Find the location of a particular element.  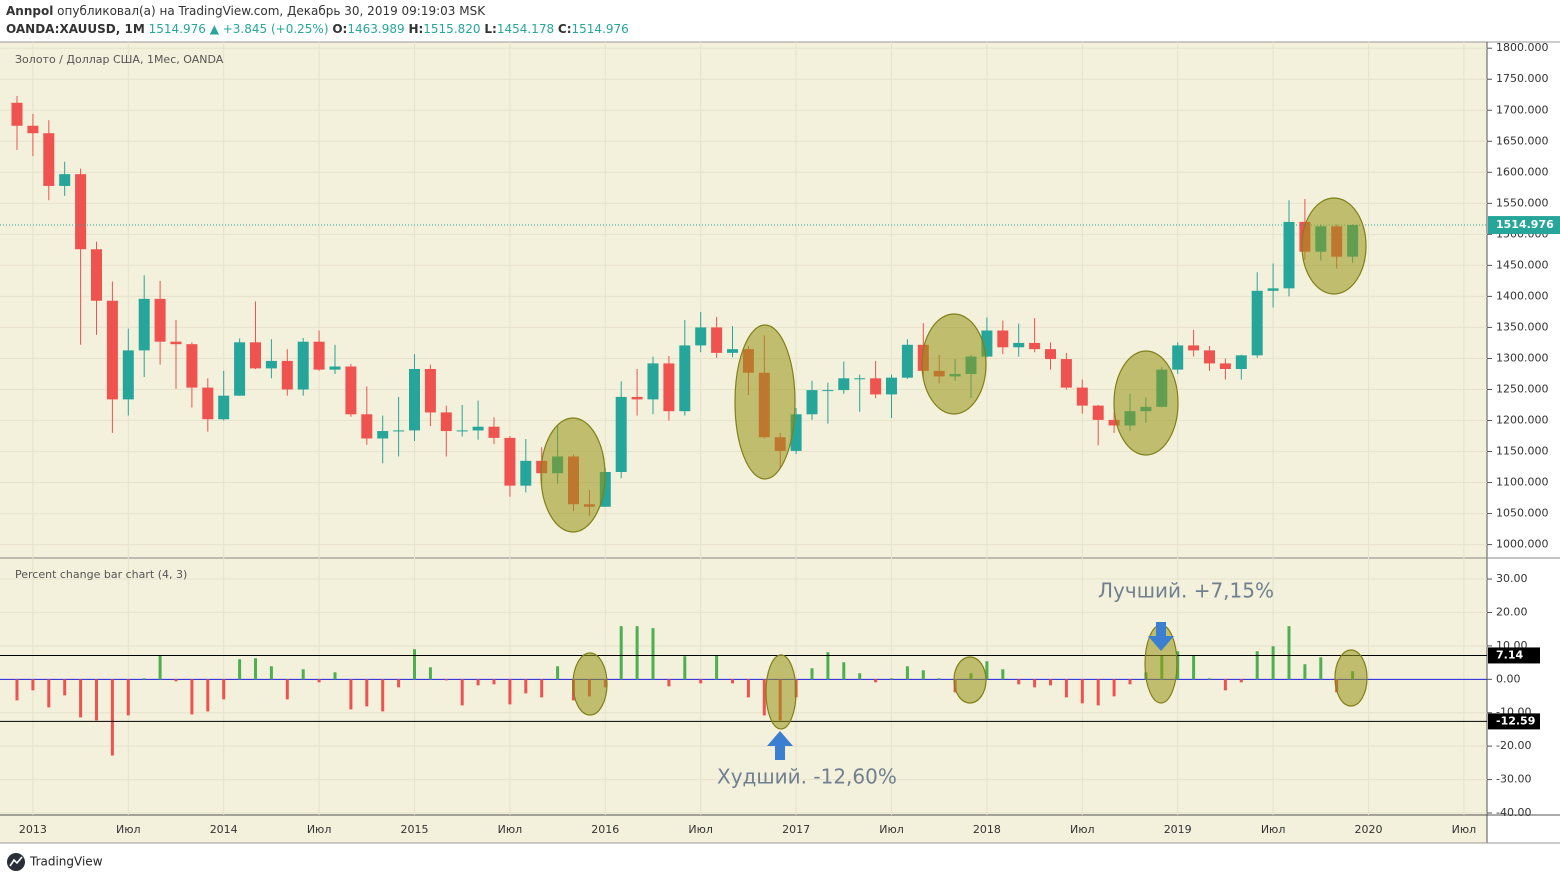

x-tick-label: 2015 is located at coordinates (415, 829).